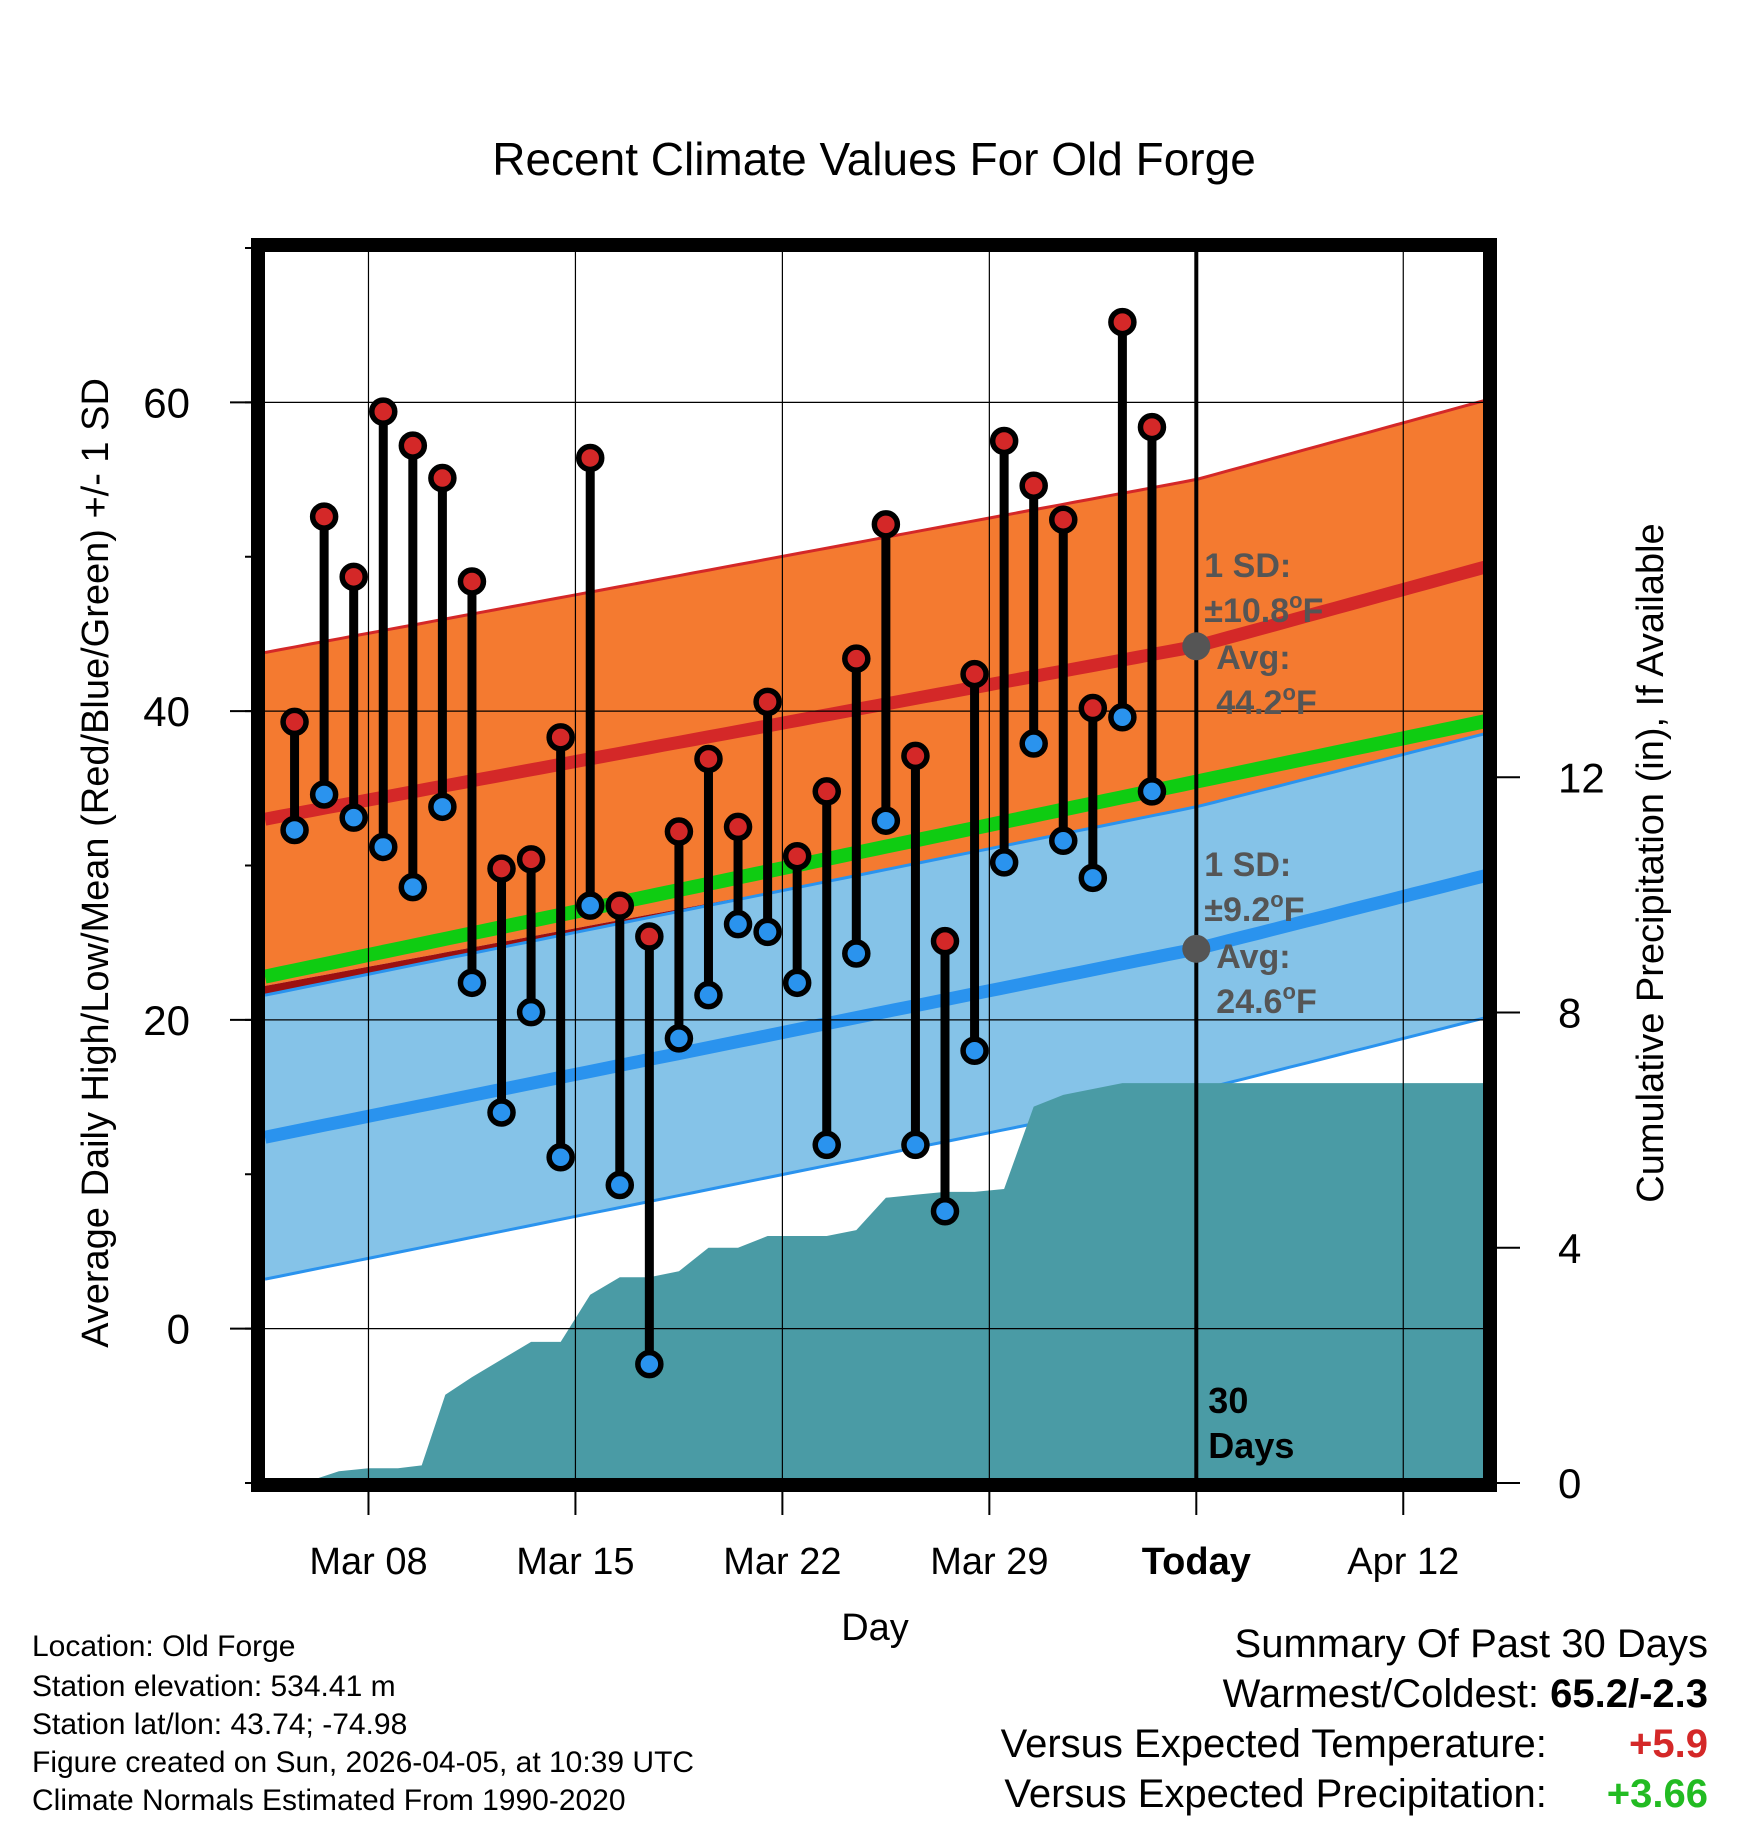 This screenshot has width=1748, height=1828. What do you see at coordinates (874, 159) in the screenshot?
I see `chart-title: Recent Climate Values For Old Forge` at bounding box center [874, 159].